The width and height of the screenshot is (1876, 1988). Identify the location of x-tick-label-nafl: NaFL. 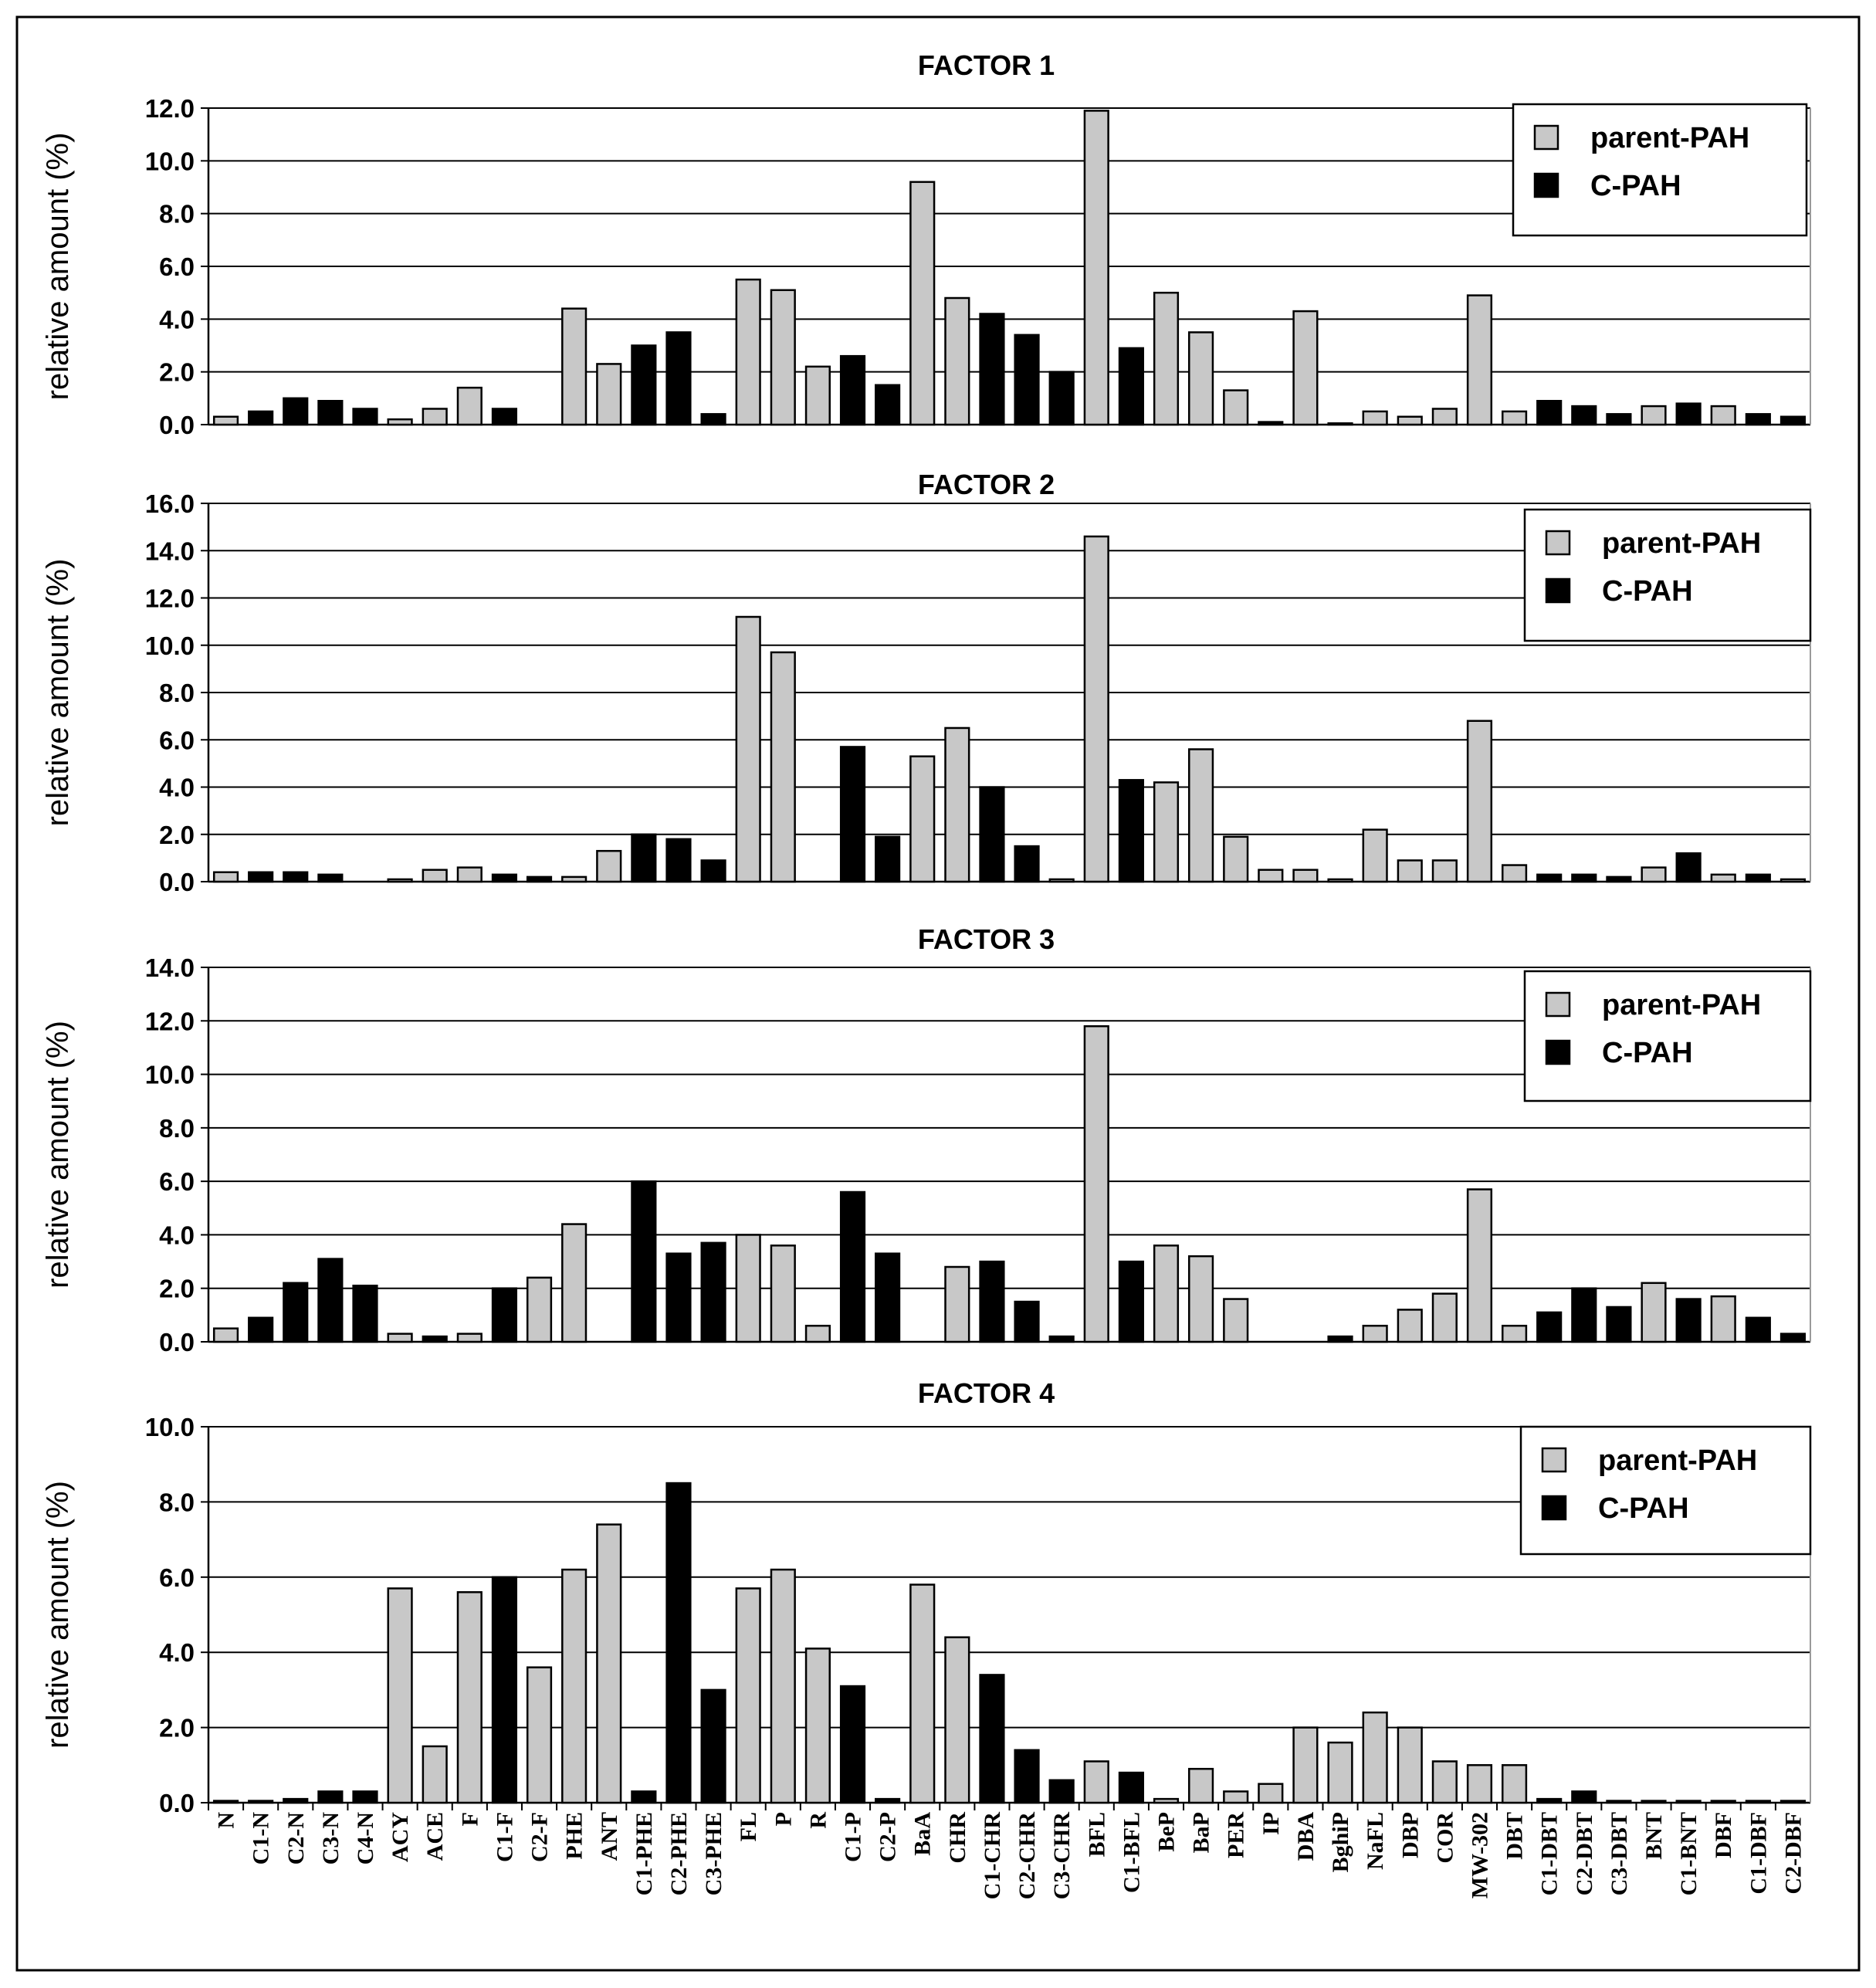
(1375, 1841).